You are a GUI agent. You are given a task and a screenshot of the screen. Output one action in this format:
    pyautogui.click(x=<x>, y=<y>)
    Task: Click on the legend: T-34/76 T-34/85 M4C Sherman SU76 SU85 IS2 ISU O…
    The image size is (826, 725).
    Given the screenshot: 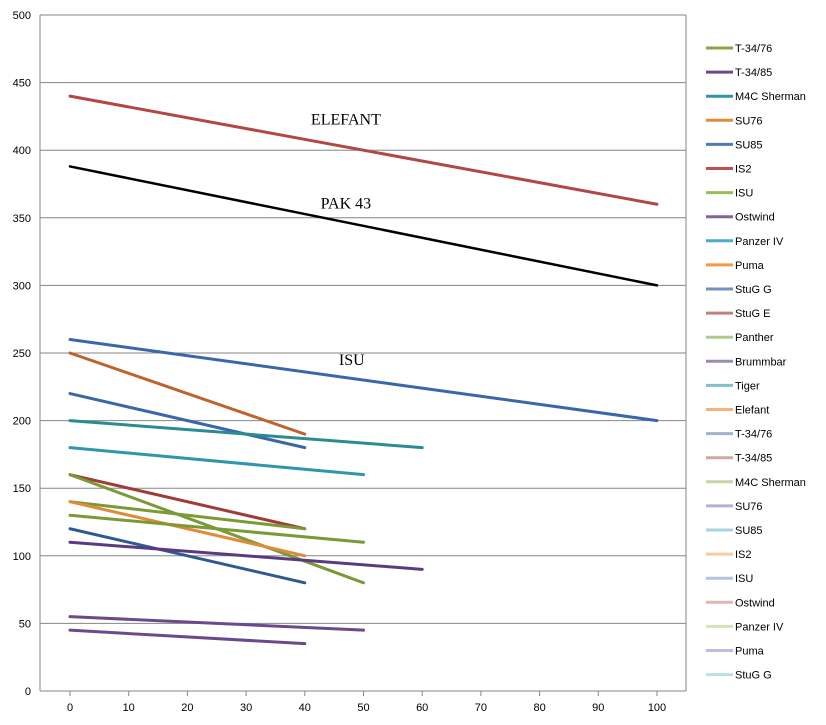 What is the action you would take?
    pyautogui.click(x=756, y=362)
    